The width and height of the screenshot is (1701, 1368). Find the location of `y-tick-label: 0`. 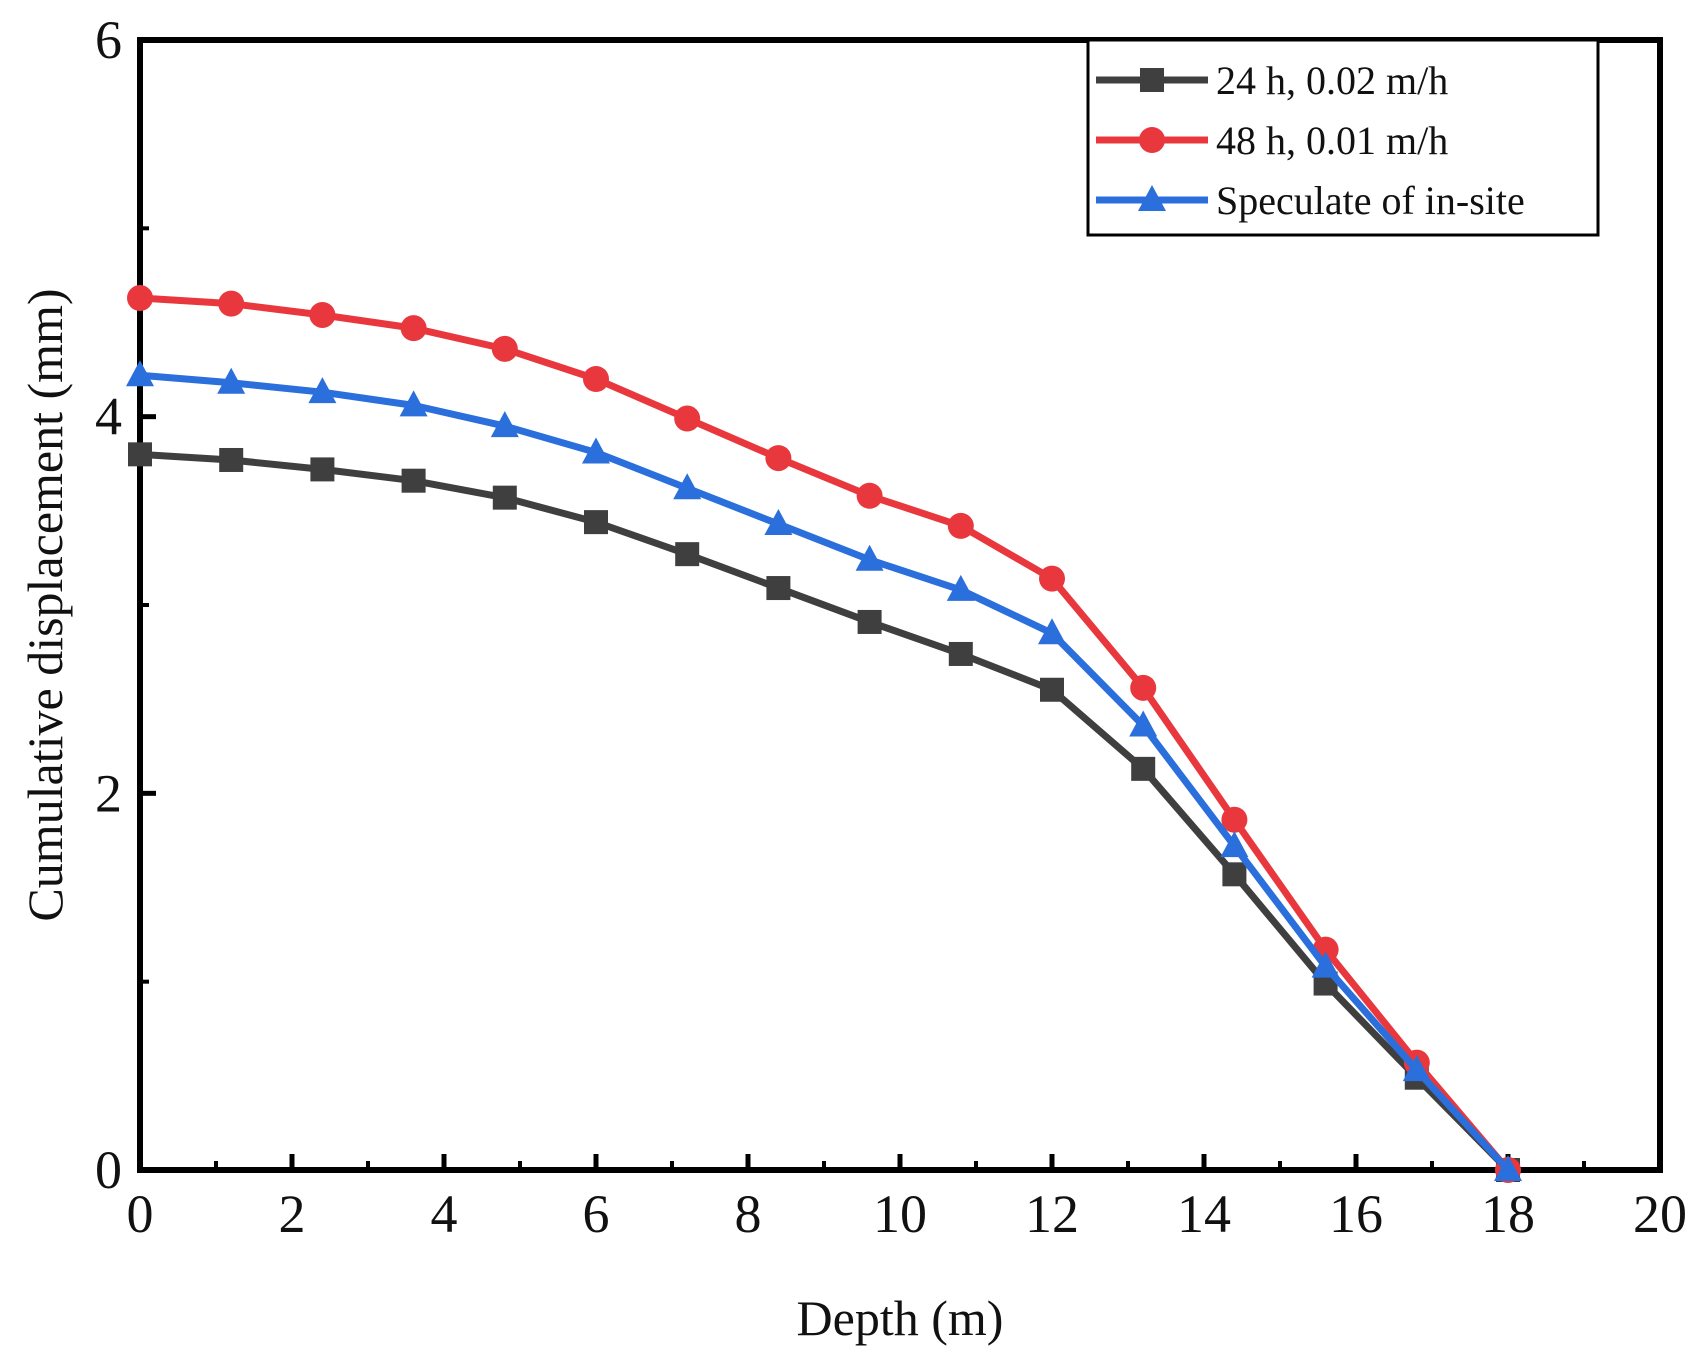

y-tick-label: 0 is located at coordinates (108, 1170).